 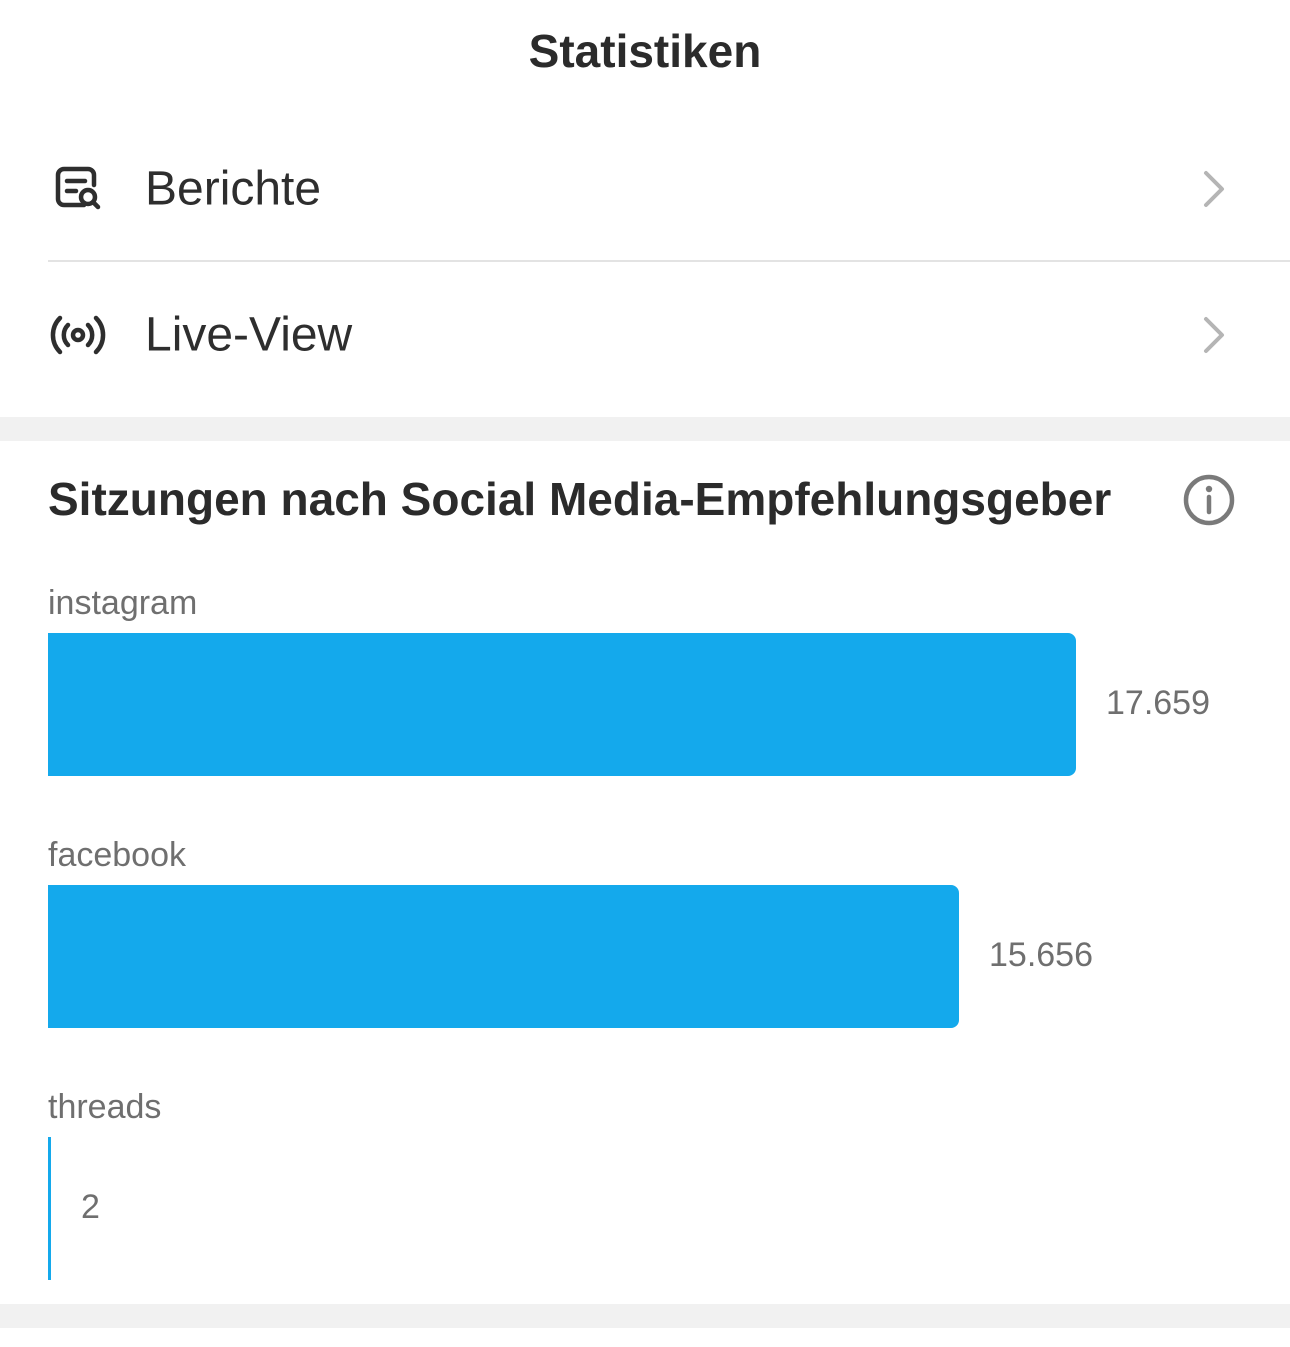 What do you see at coordinates (117, 855) in the screenshot?
I see `bar-label: facebook` at bounding box center [117, 855].